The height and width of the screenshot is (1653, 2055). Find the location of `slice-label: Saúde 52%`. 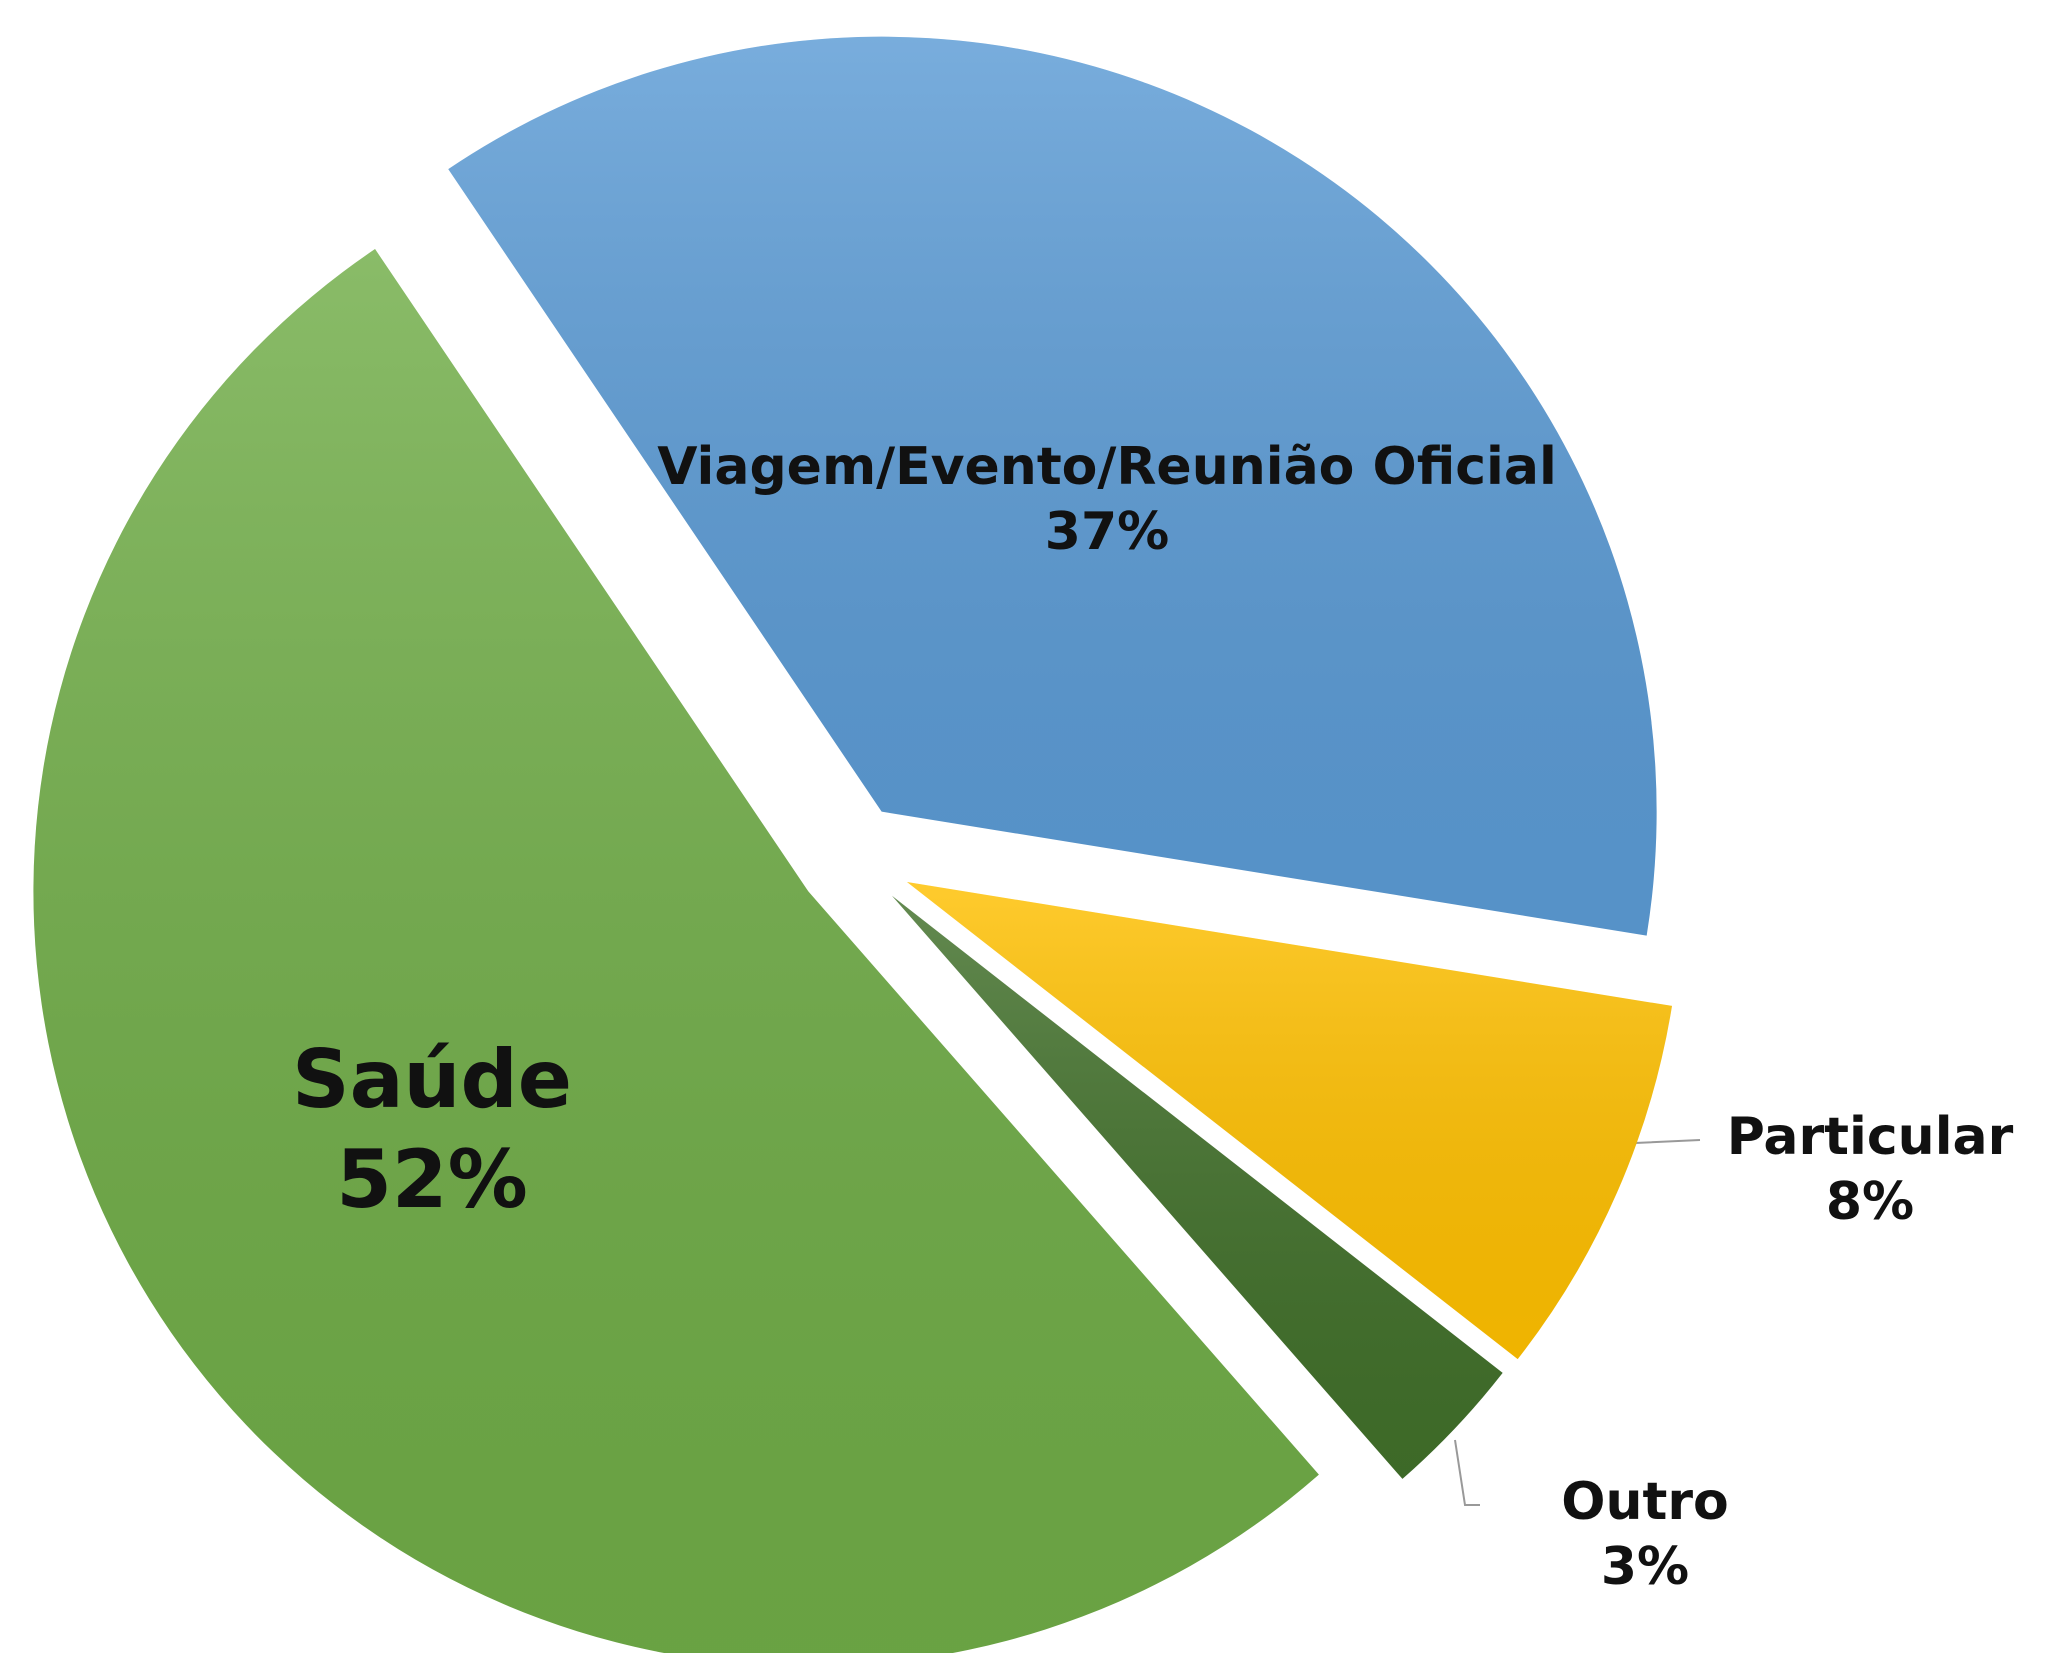

slice-label: Saúde 52% is located at coordinates (432, 1130).